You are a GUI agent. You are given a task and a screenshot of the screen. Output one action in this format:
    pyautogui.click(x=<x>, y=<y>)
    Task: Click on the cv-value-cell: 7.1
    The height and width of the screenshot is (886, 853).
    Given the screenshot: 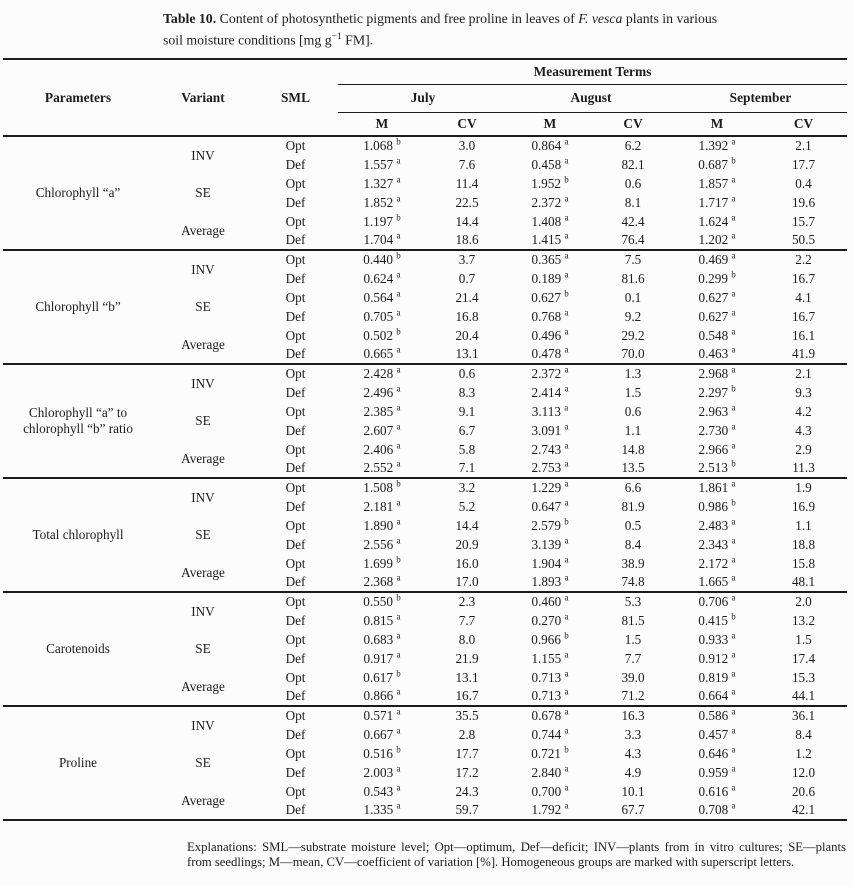 What is the action you would take?
    pyautogui.click(x=467, y=467)
    